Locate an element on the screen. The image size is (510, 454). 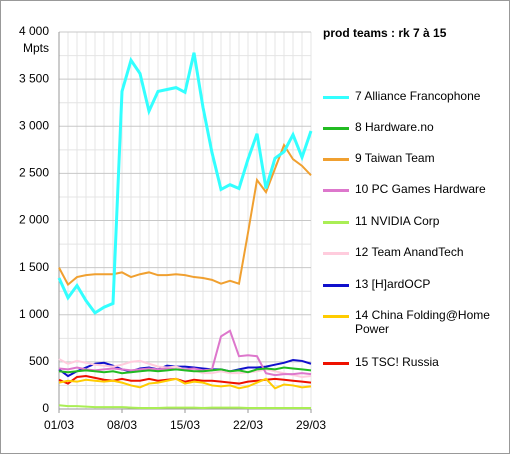
y-tick-label: 1 500 is located at coordinates (34, 267).